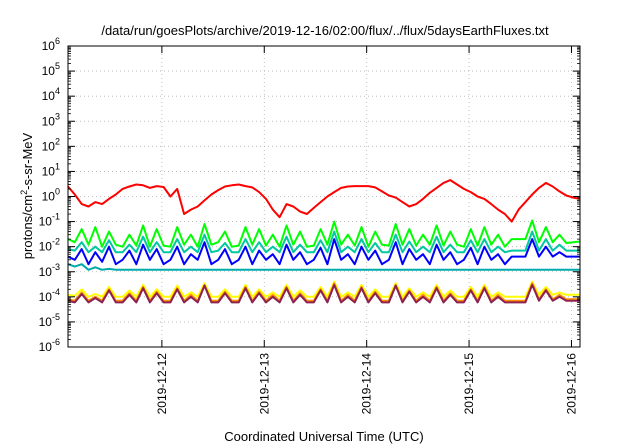 This screenshot has width=640, height=448. What do you see at coordinates (367, 384) in the screenshot?
I see `x-tick-label: 2019-12-14` at bounding box center [367, 384].